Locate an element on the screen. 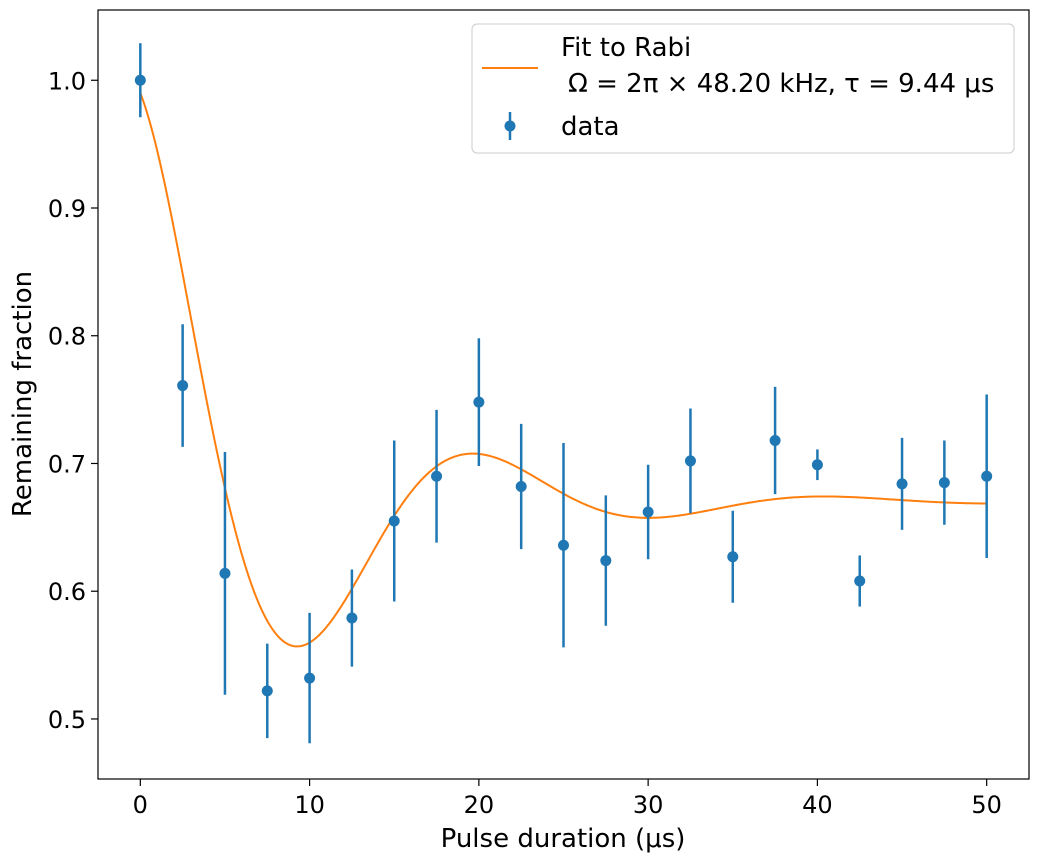  x-tick-label: 10 is located at coordinates (309, 805).